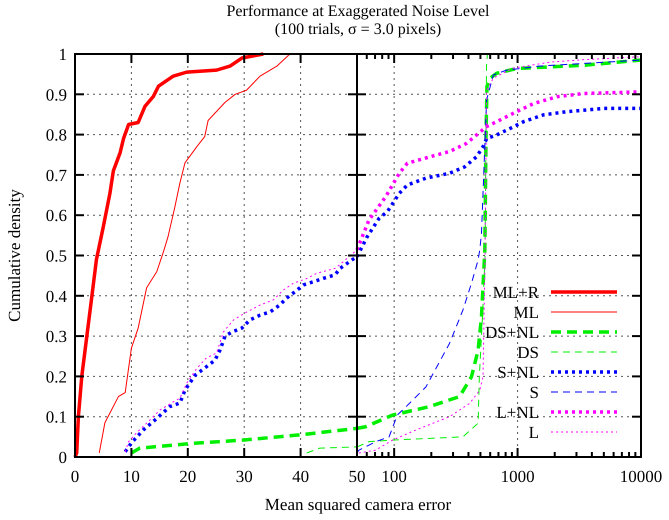 This screenshot has width=669, height=520. Describe the element at coordinates (394, 476) in the screenshot. I see `x-tick-label: 100` at that location.